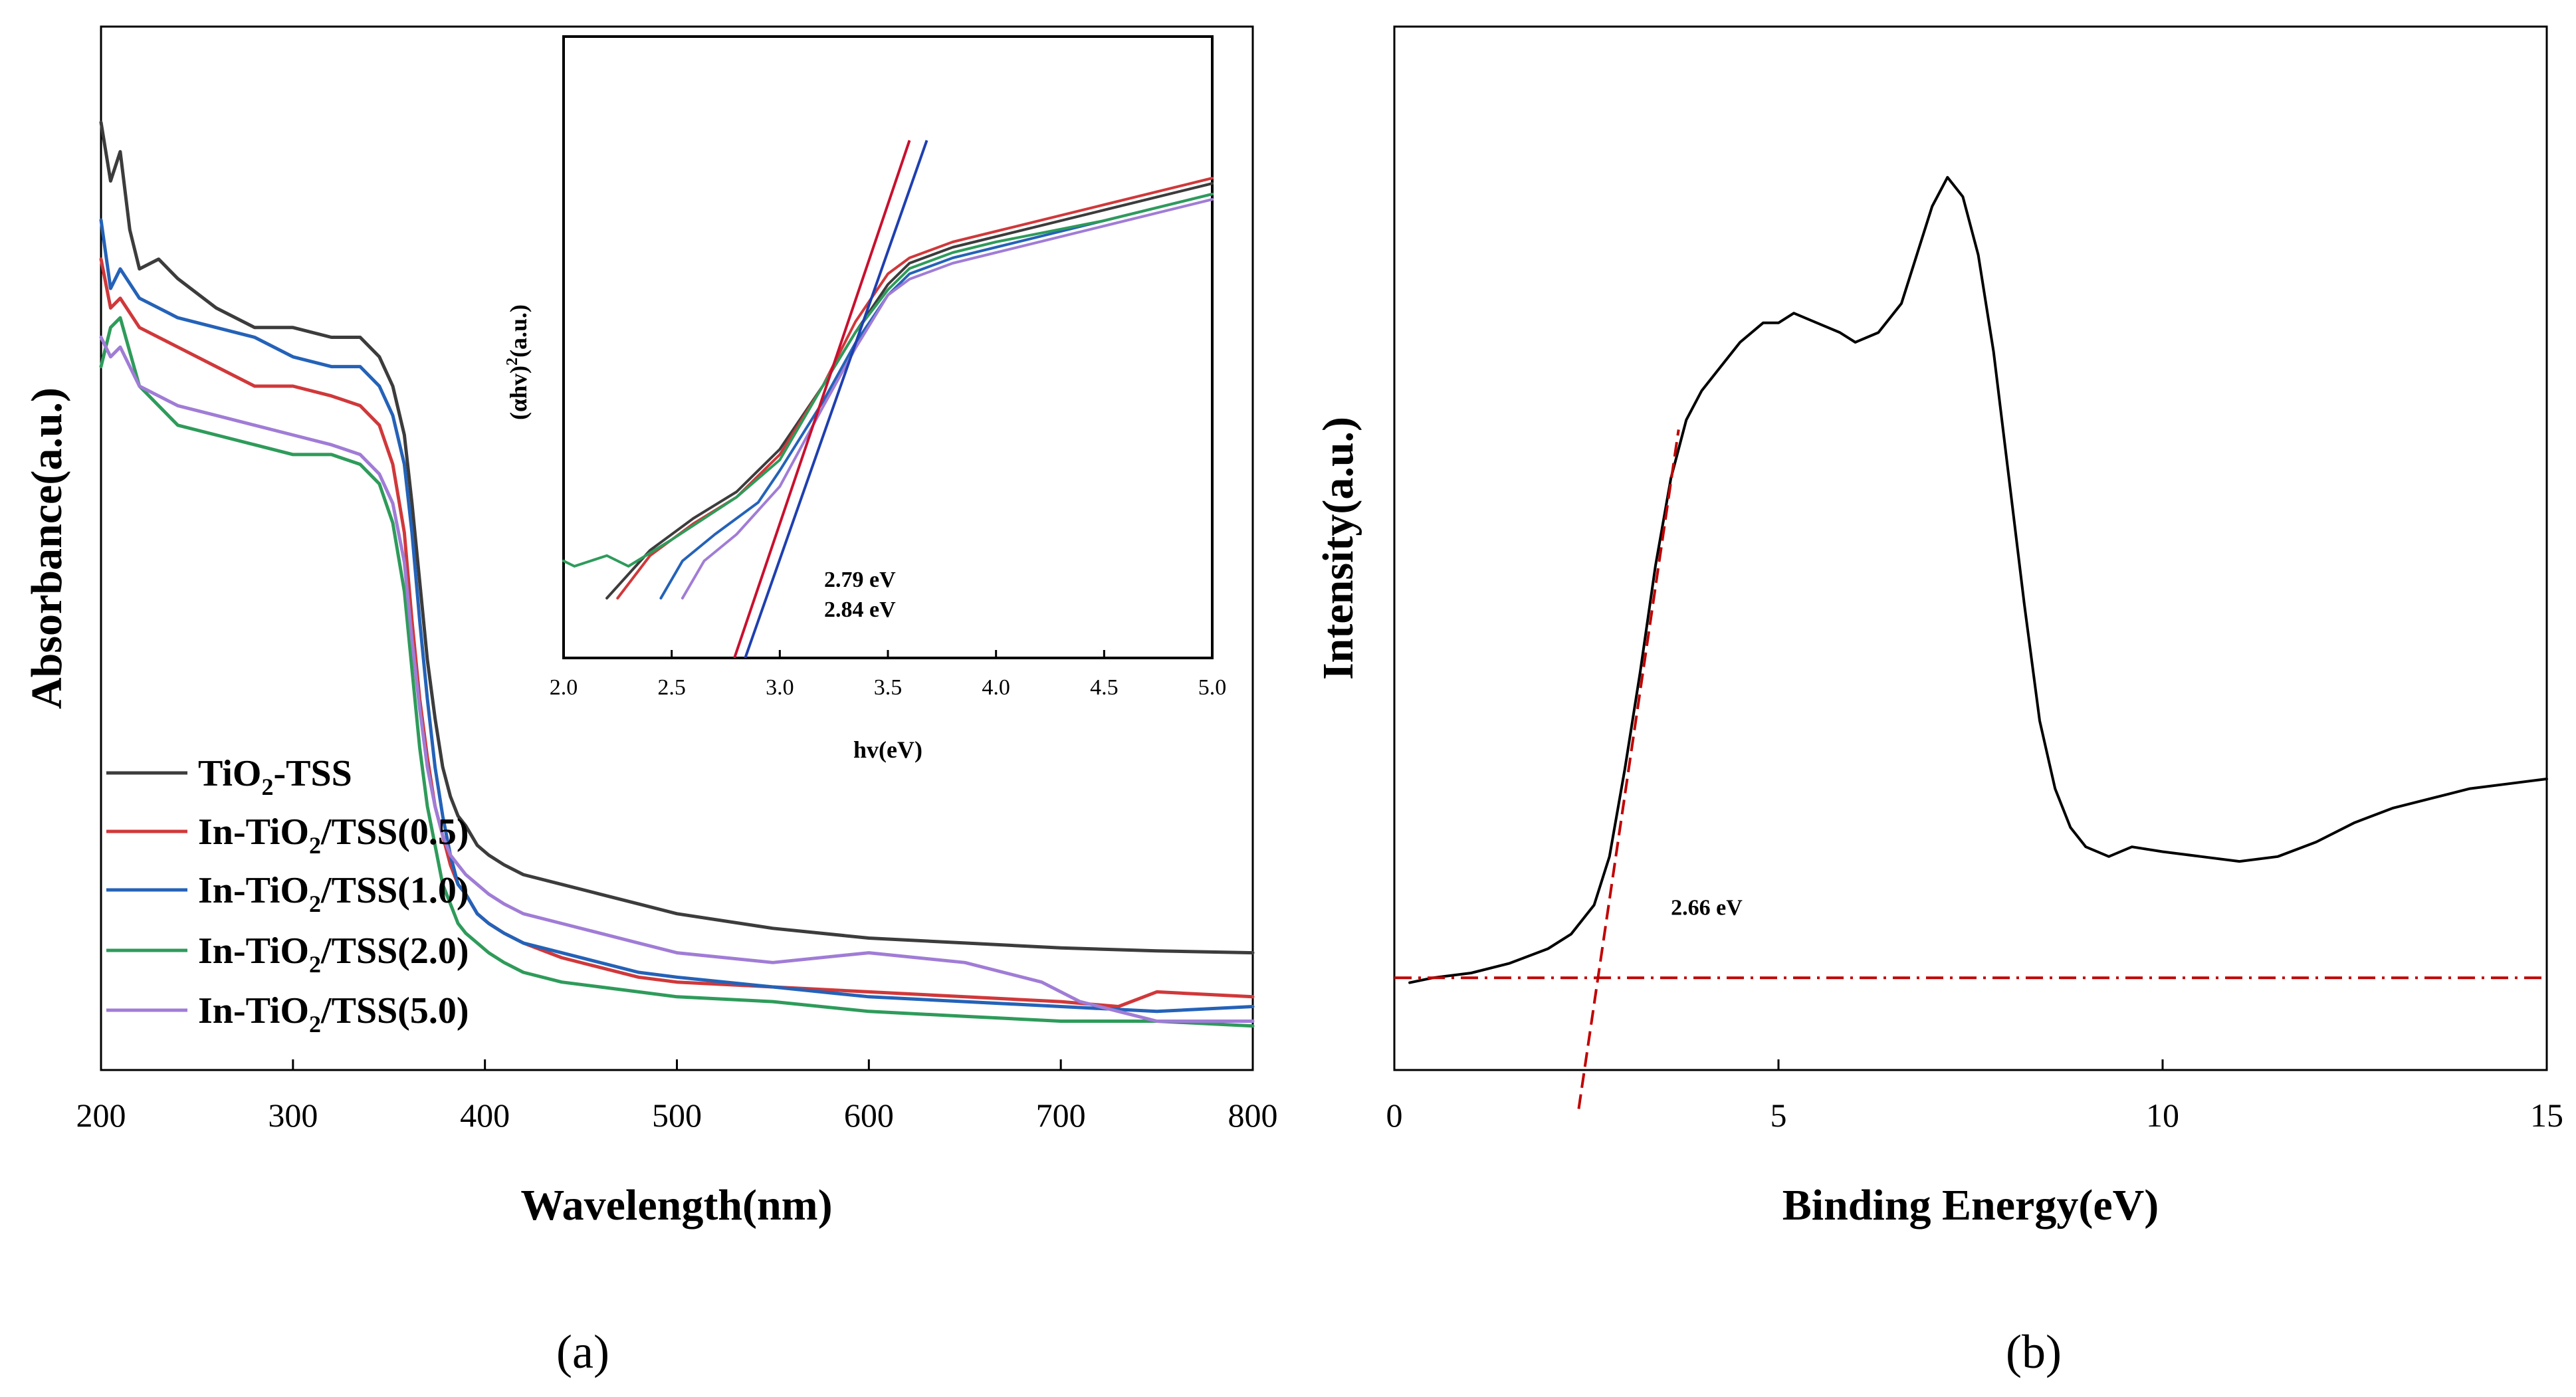 This screenshot has width=2576, height=1397. Describe the element at coordinates (101, 1115) in the screenshot. I see `panel-a-x-tick-label: 200` at that location.